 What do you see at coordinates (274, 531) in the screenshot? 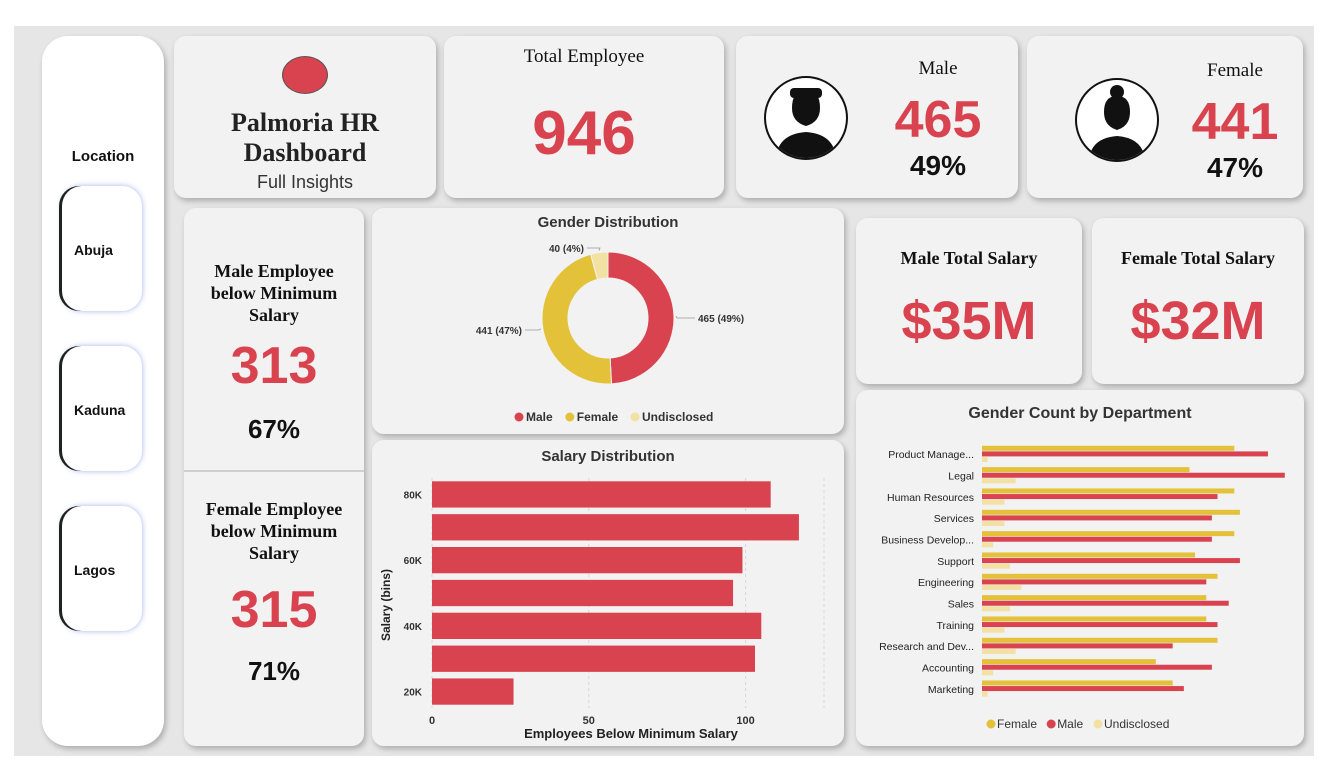
I see `female-below-min-title-2: below Minimum` at bounding box center [274, 531].